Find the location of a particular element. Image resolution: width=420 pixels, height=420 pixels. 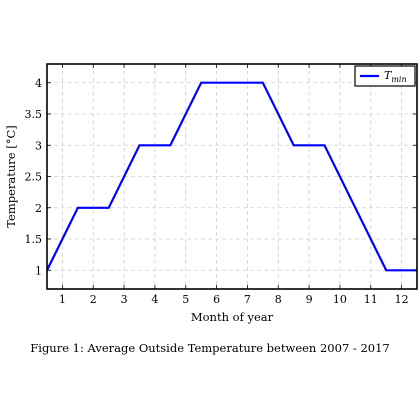

y-tick-labels: 1 1.5 2 2.5 3 3.5 4 is located at coordinates (34, 177).